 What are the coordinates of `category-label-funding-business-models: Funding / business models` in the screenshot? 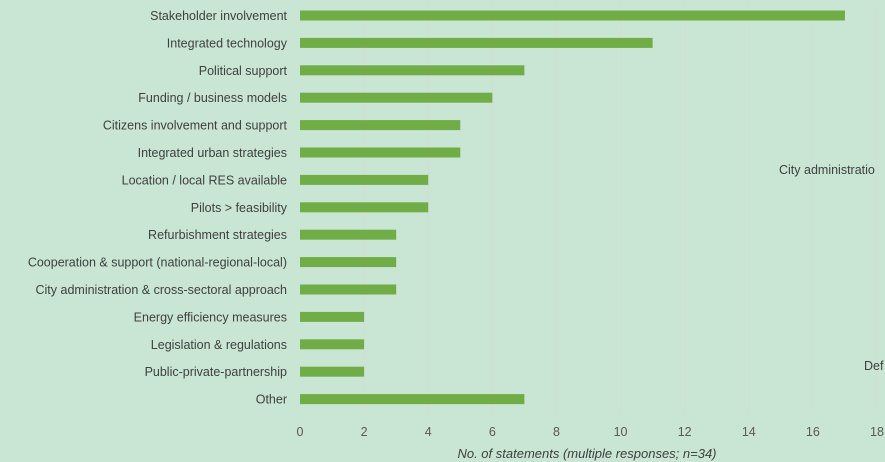 It's located at (212, 98).